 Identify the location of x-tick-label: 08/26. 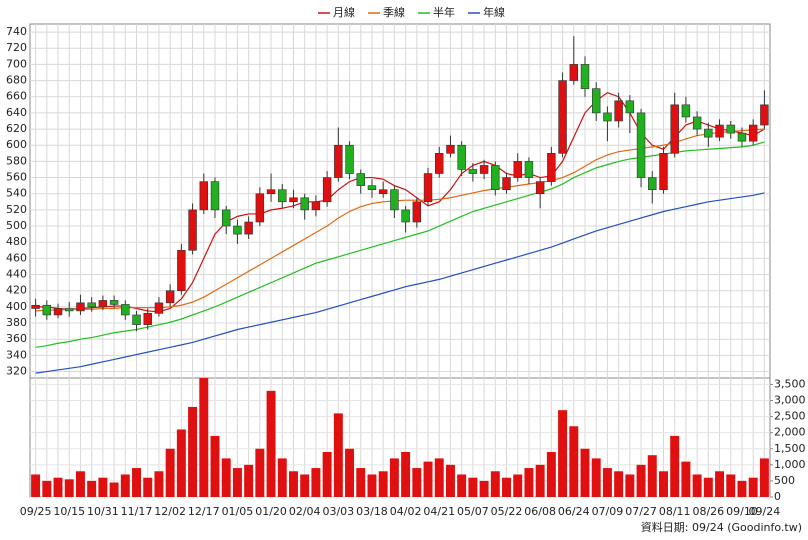
(708, 511).